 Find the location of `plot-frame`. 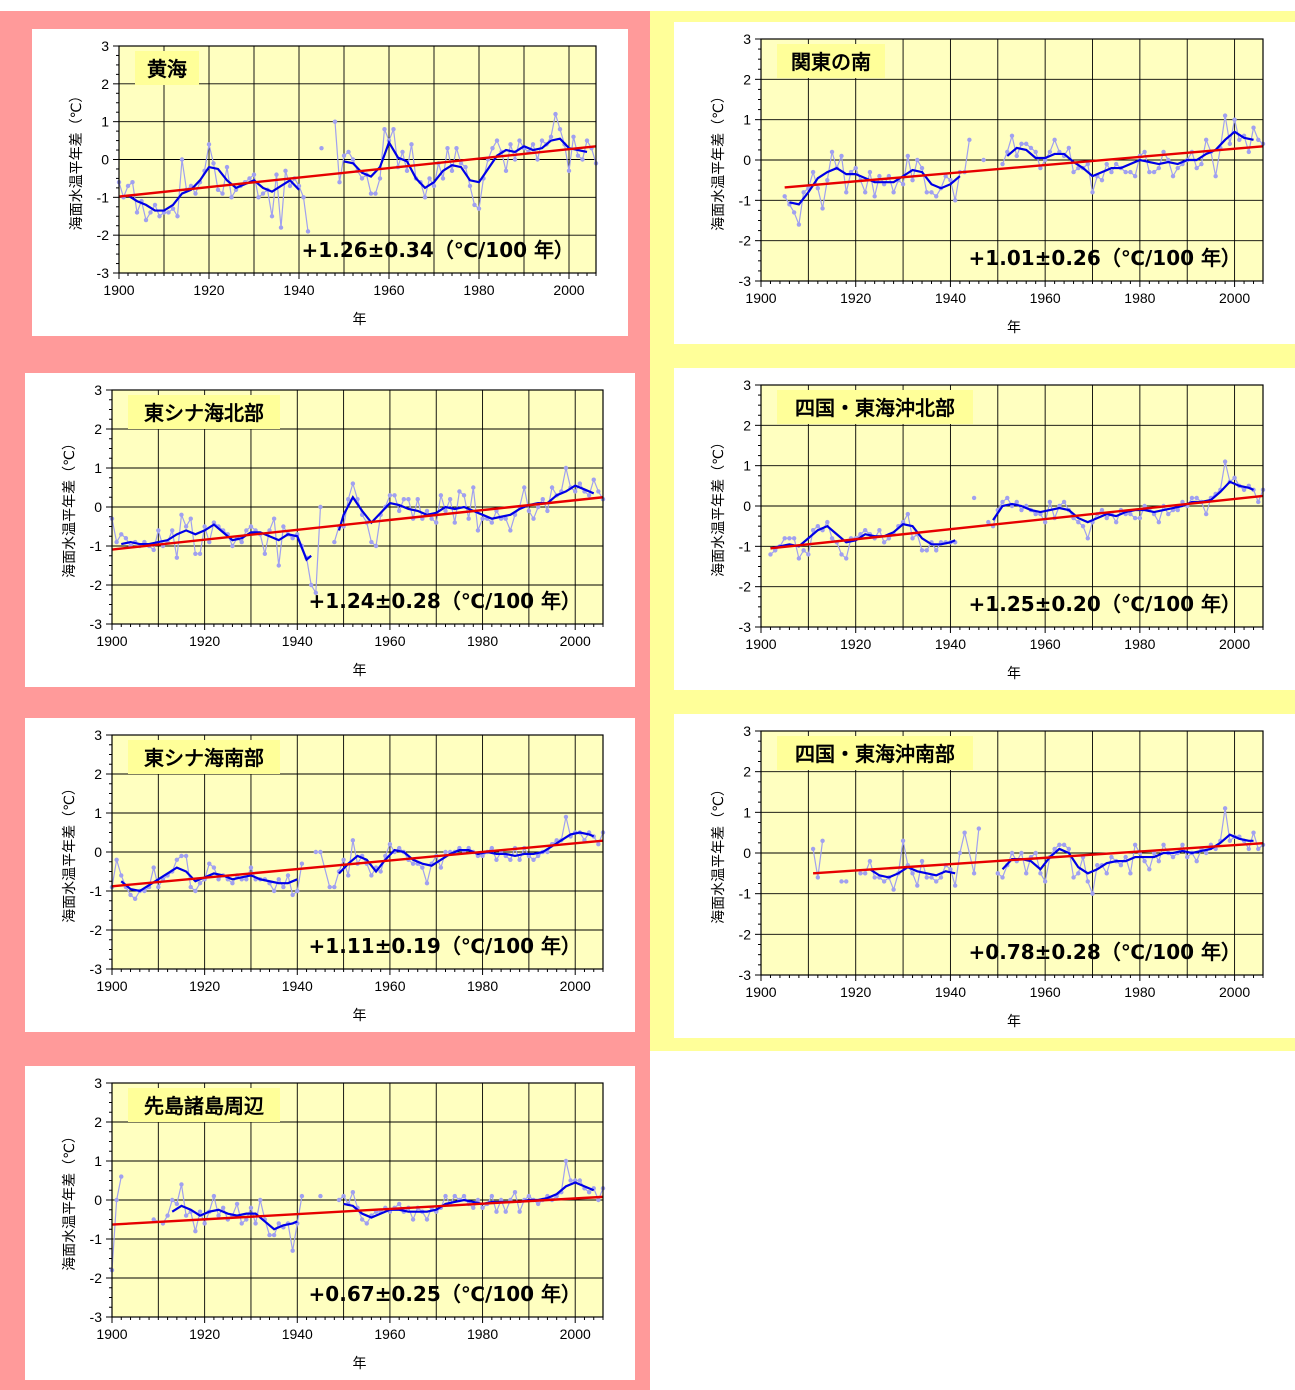

plot-frame is located at coordinates (357, 159).